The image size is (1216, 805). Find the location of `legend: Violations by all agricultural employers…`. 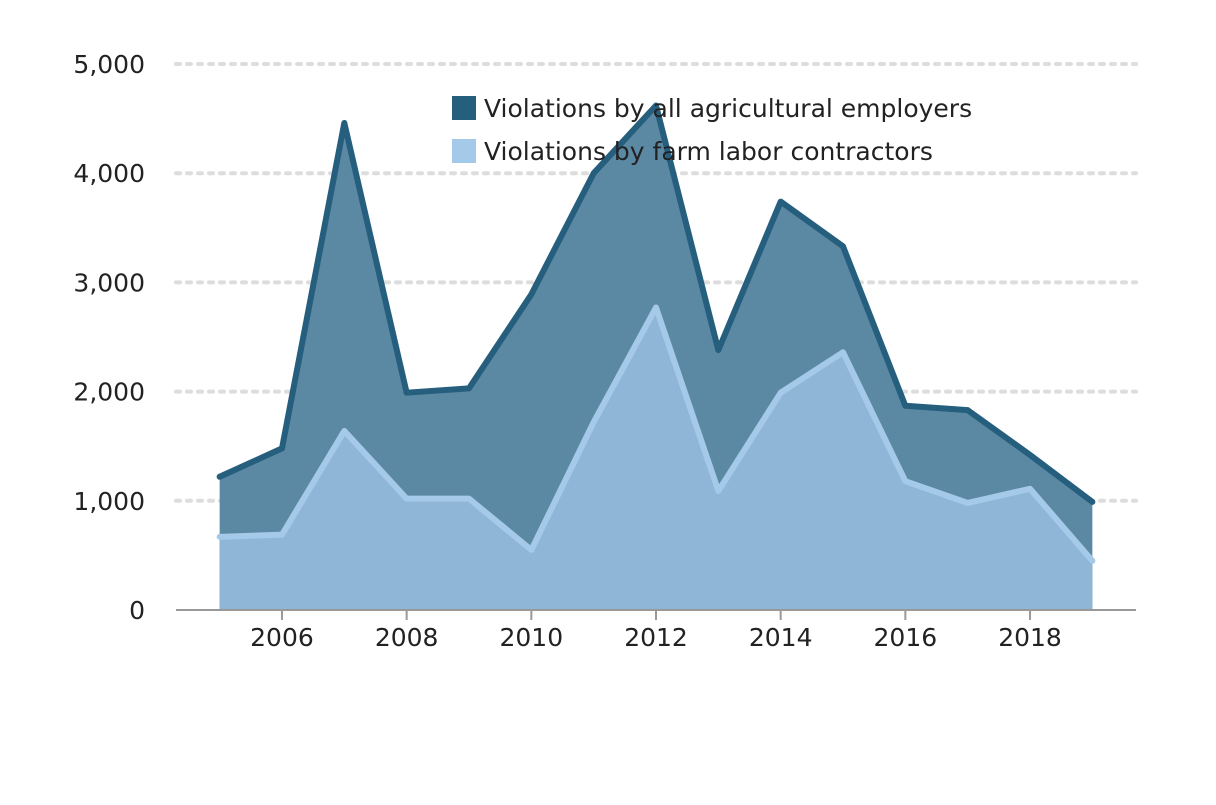

legend: Violations by all agricultural employers… is located at coordinates (712, 130).